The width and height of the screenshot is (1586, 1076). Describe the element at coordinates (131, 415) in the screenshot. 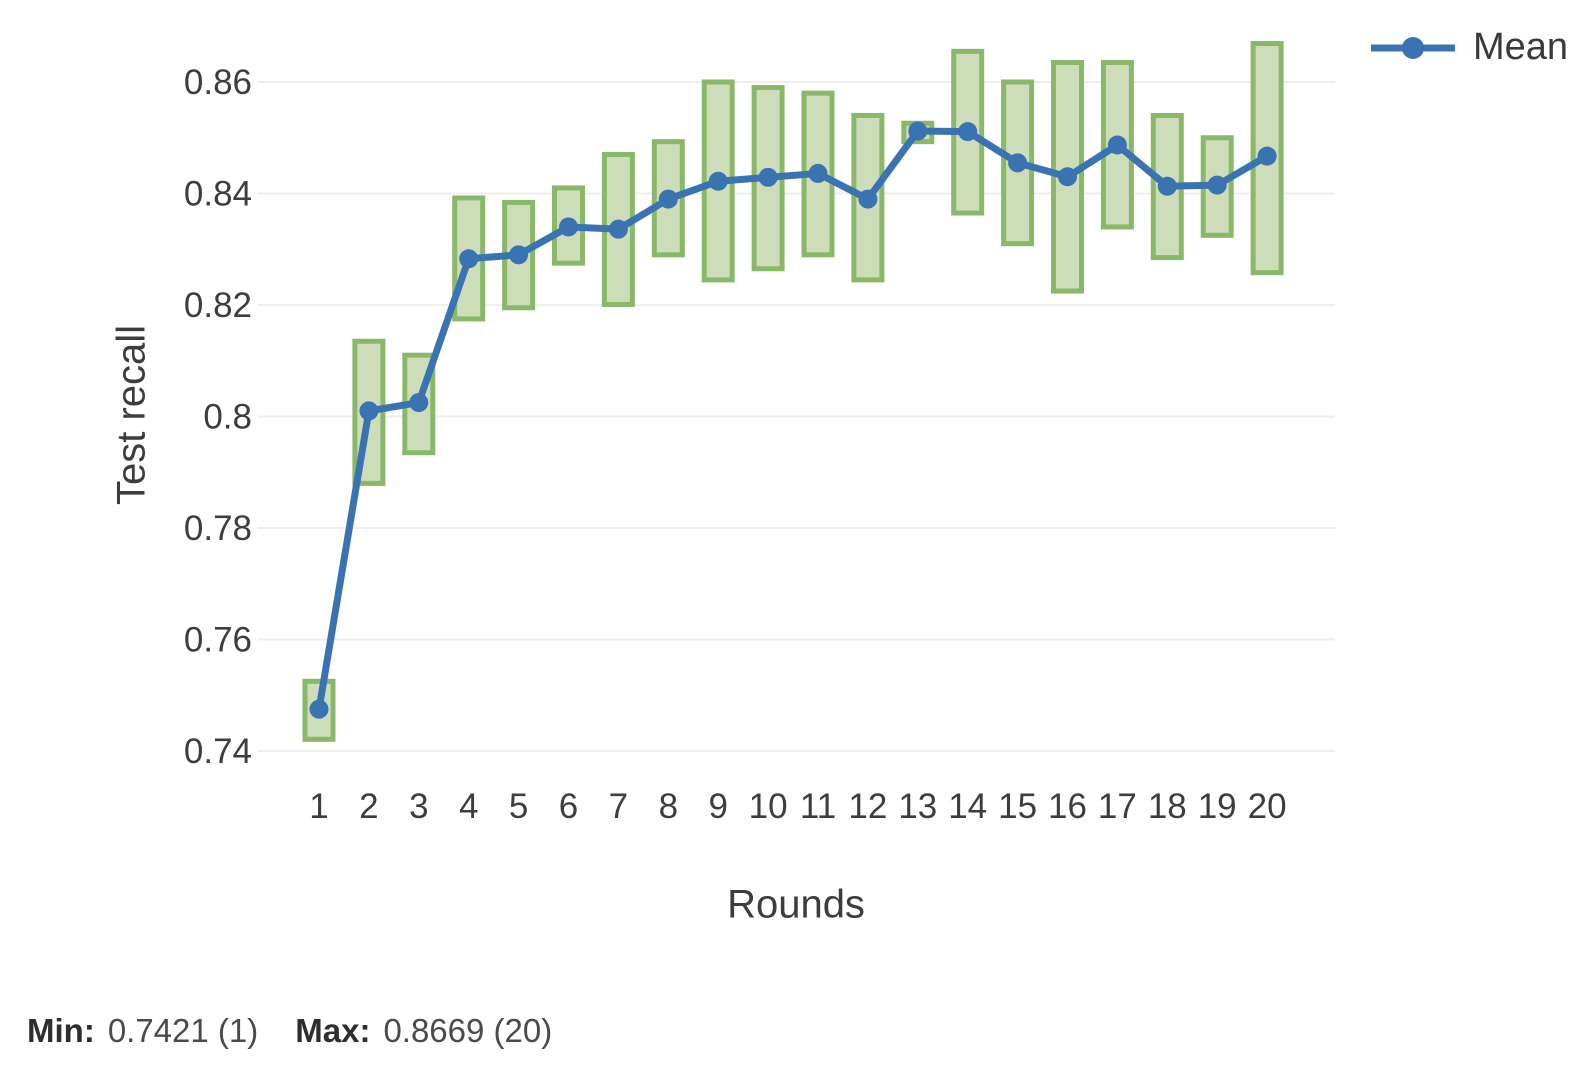

I see `y-axis-title: Test recall` at that location.